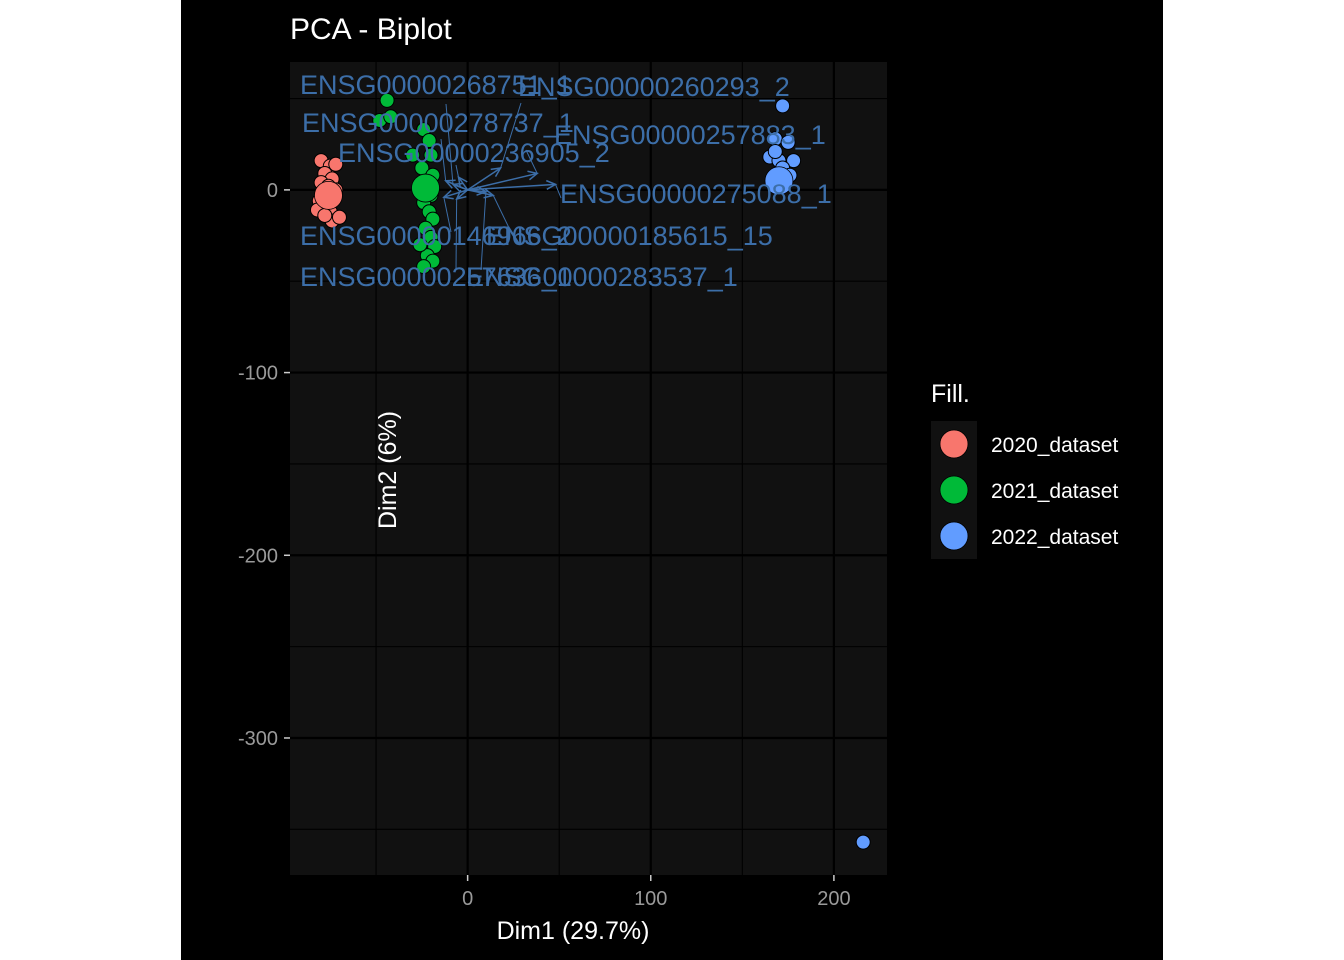 This screenshot has width=1344, height=960. What do you see at coordinates (272, 191) in the screenshot?
I see `y-tick-label: 0` at bounding box center [272, 191].